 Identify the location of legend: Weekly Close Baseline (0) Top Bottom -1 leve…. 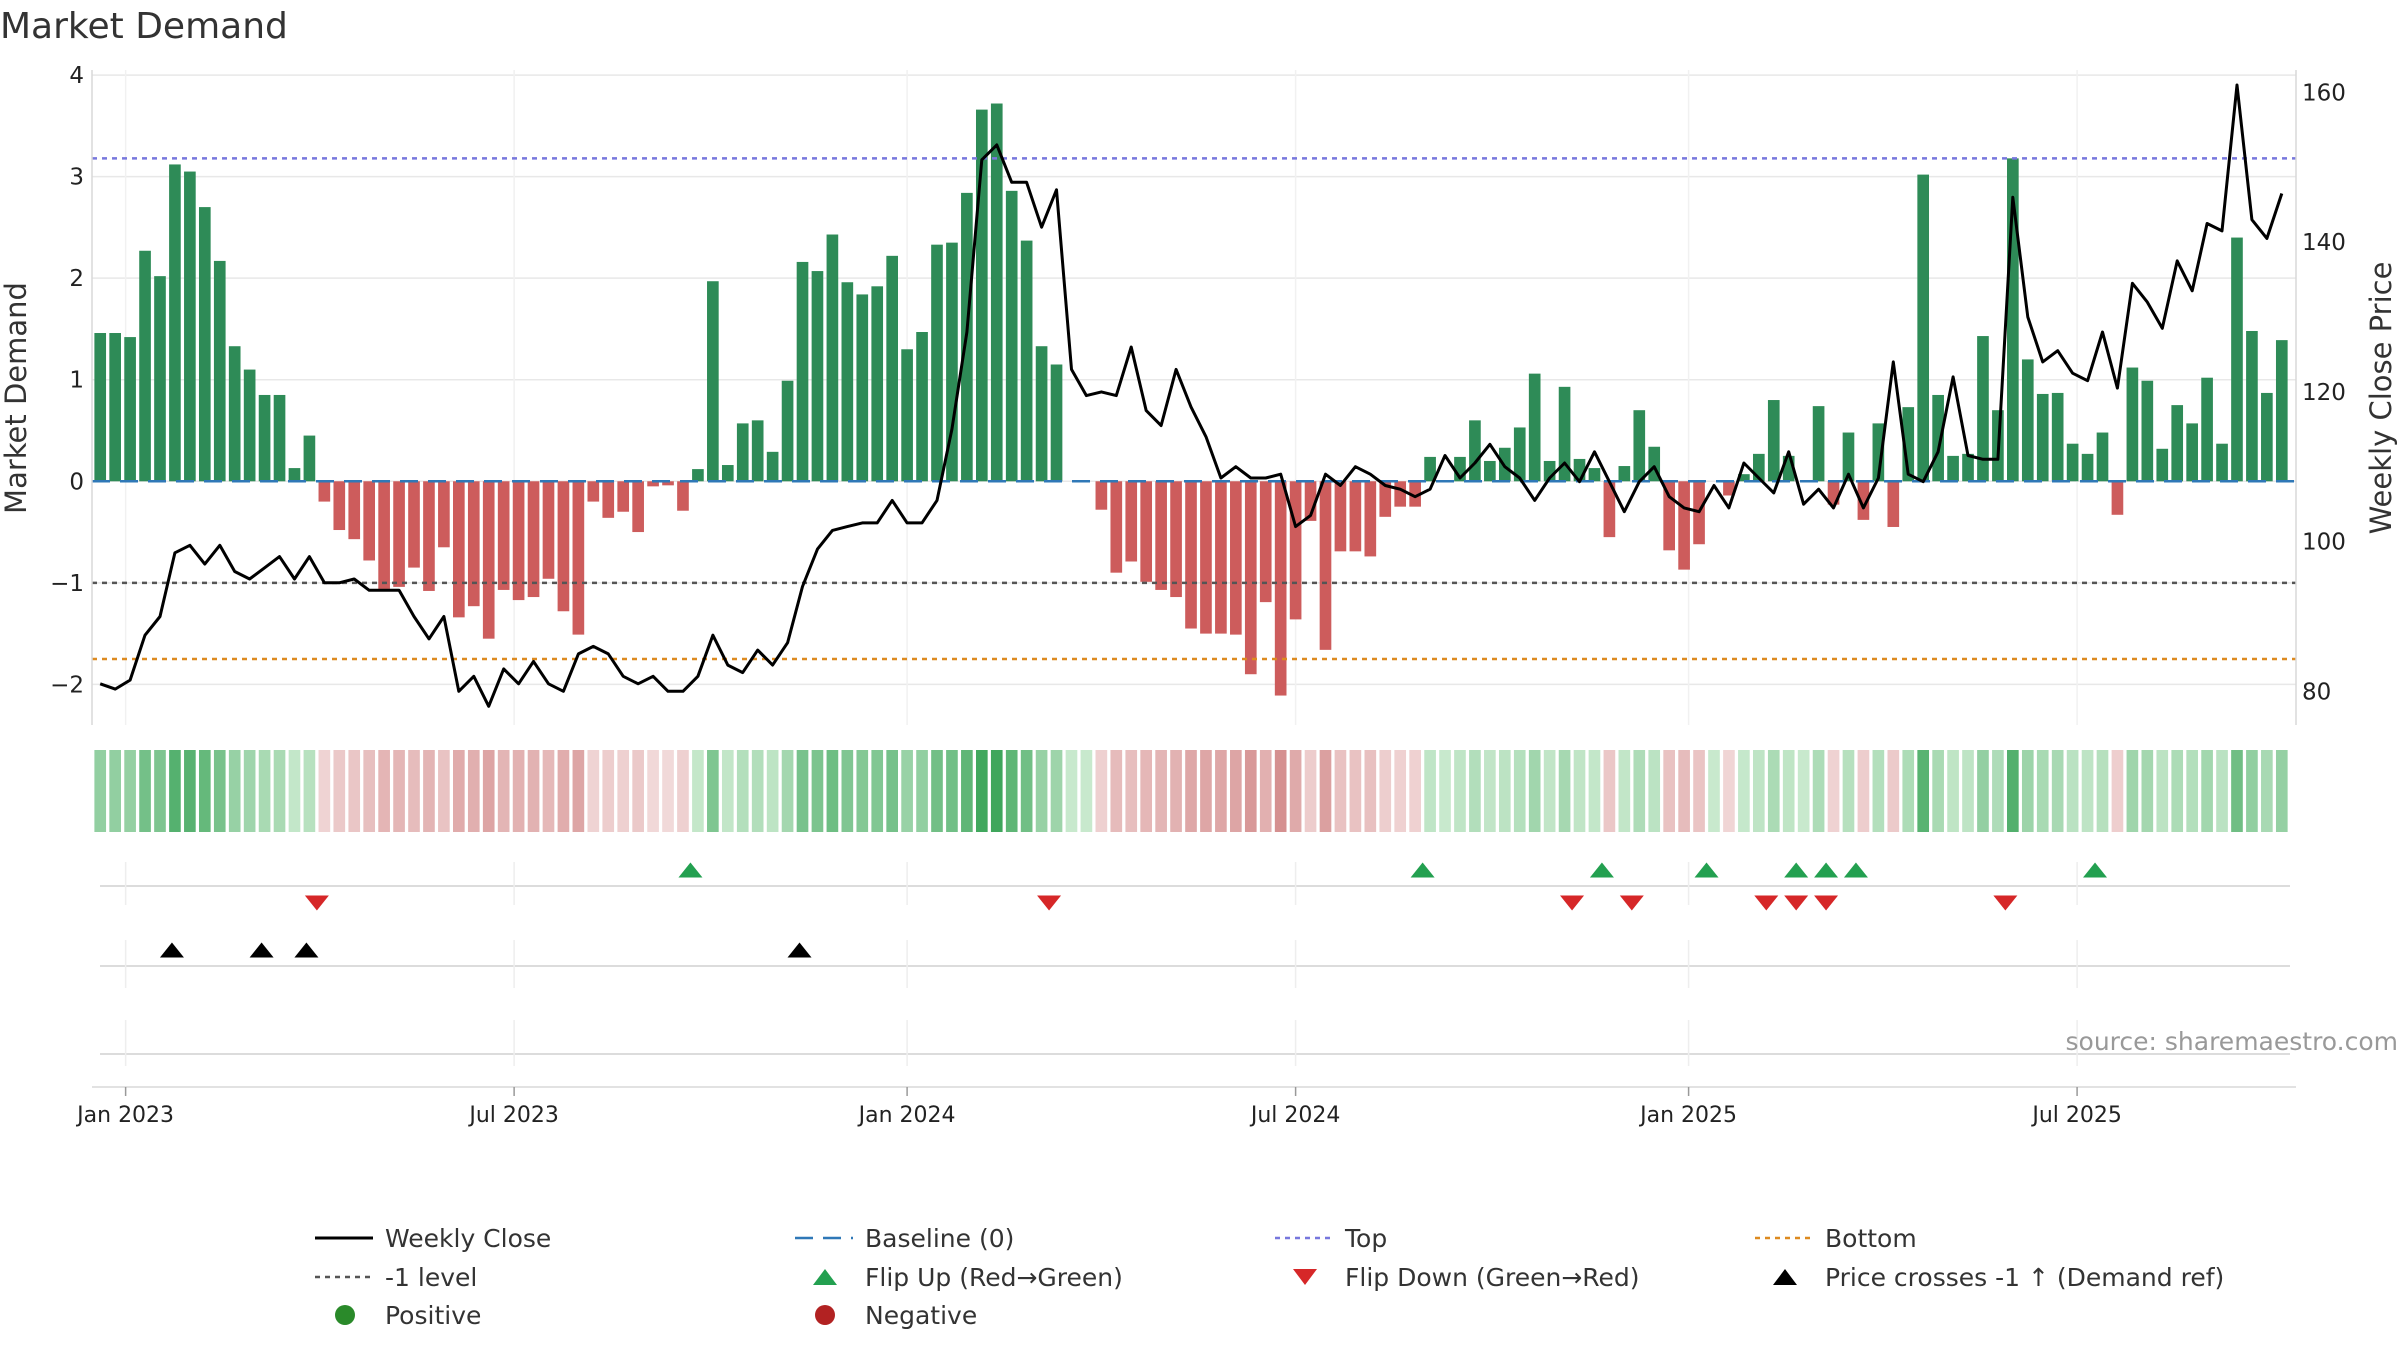
(1269, 1277).